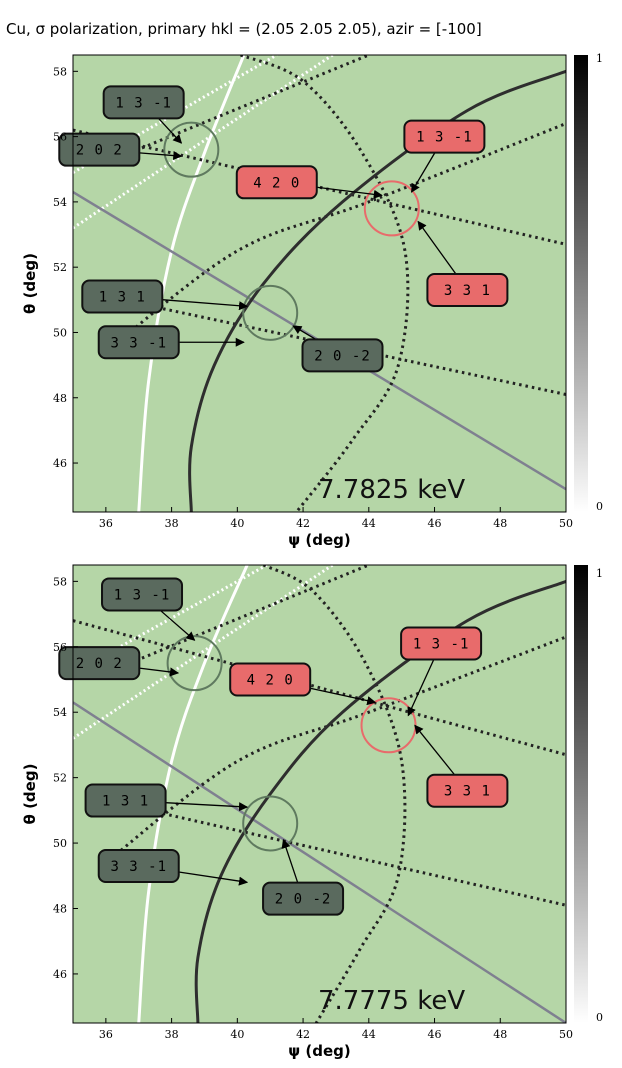 Image resolution: width=622 pixels, height=1068 pixels. I want to click on x-axis-label: ψ (deg), so click(319, 540).